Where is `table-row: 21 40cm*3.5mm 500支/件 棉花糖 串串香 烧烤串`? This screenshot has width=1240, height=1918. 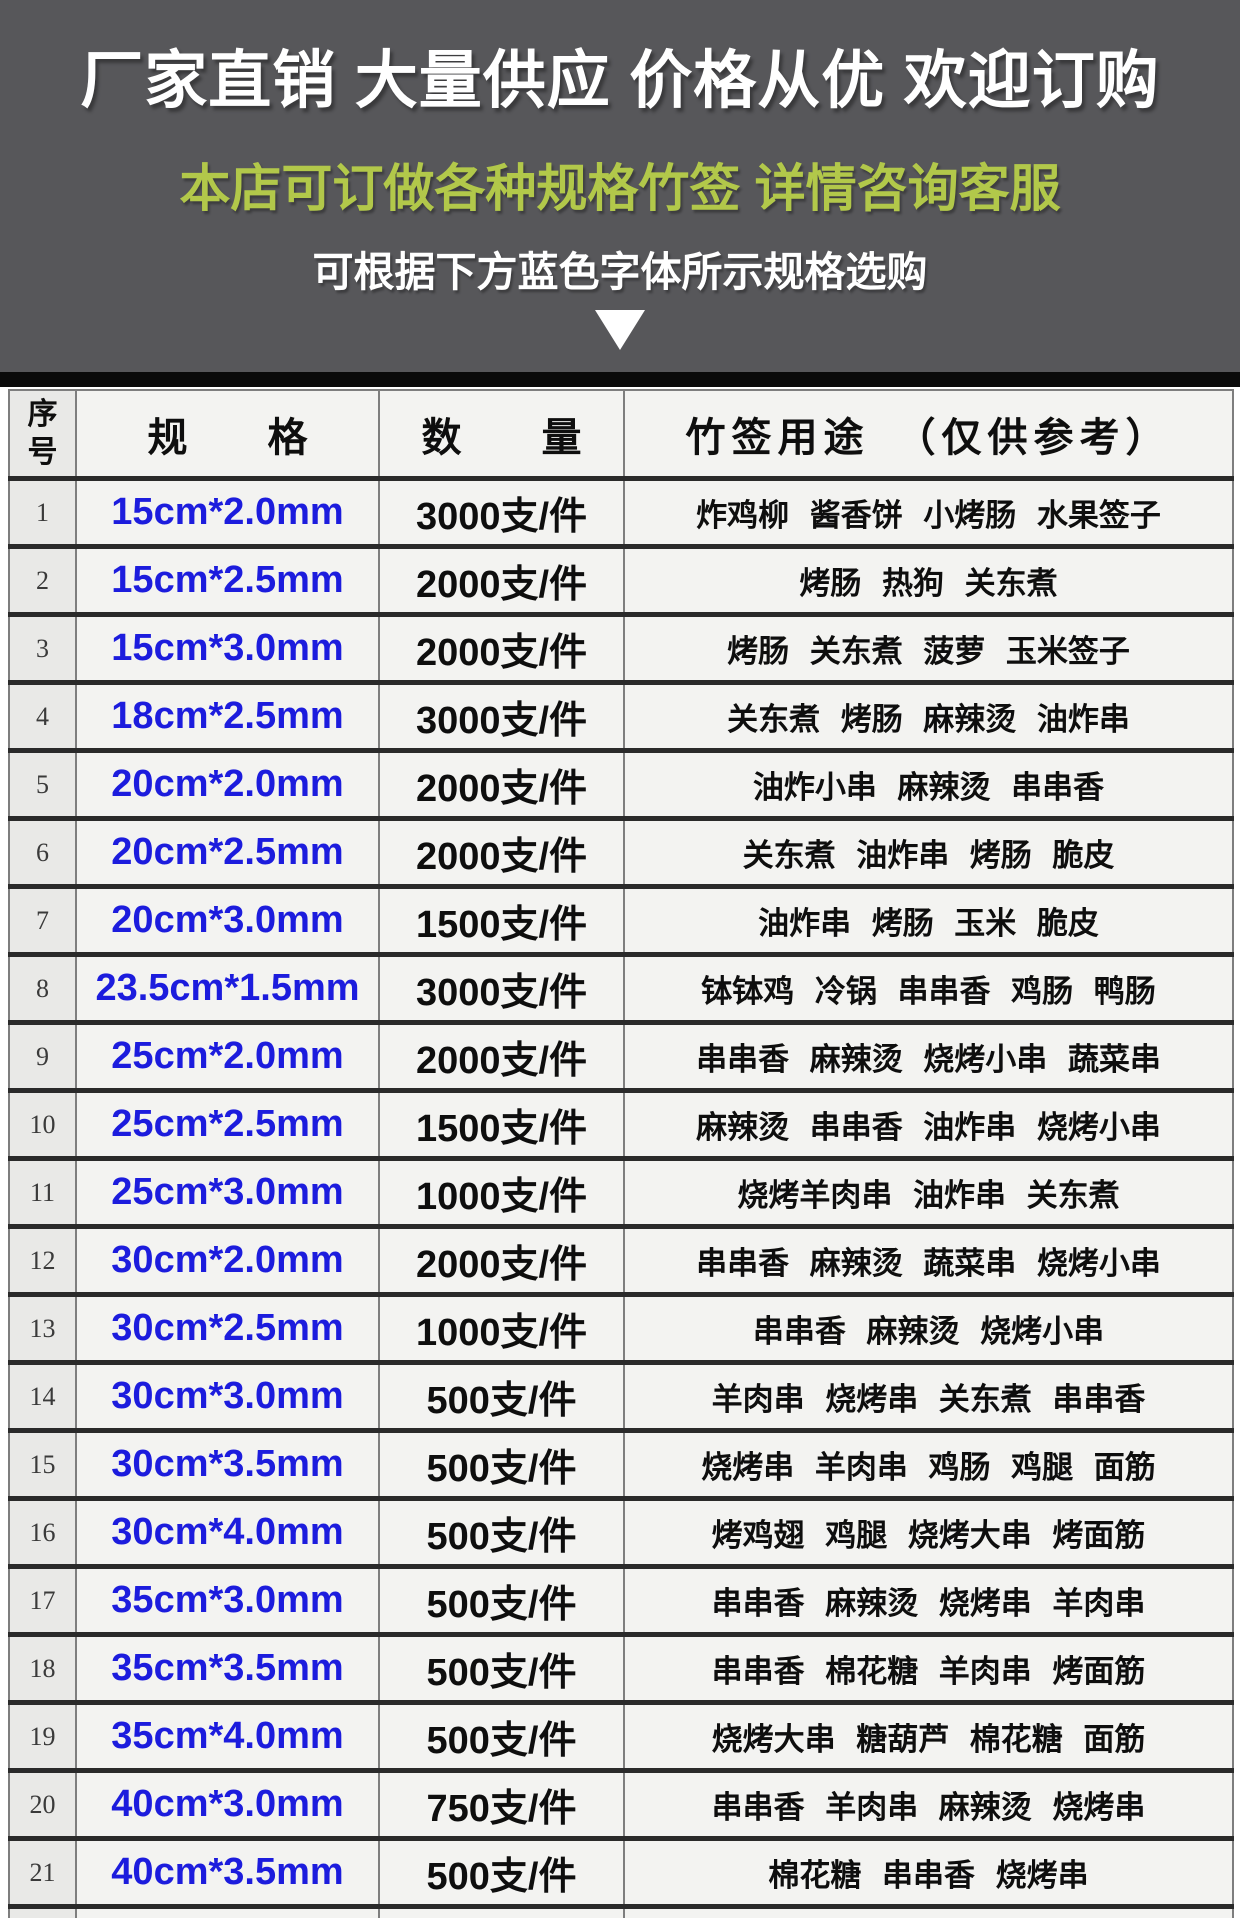
table-row: 21 40cm*3.5mm 500支/件 棉花糖 串串香 烧烤串 is located at coordinates (621, 1873).